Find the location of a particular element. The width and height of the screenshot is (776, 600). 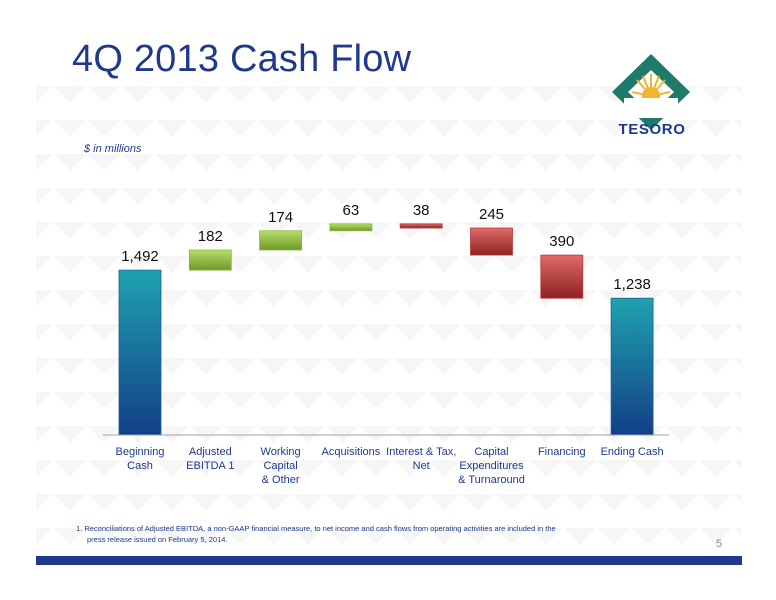

data-label-7: 390 is located at coordinates (561, 241).